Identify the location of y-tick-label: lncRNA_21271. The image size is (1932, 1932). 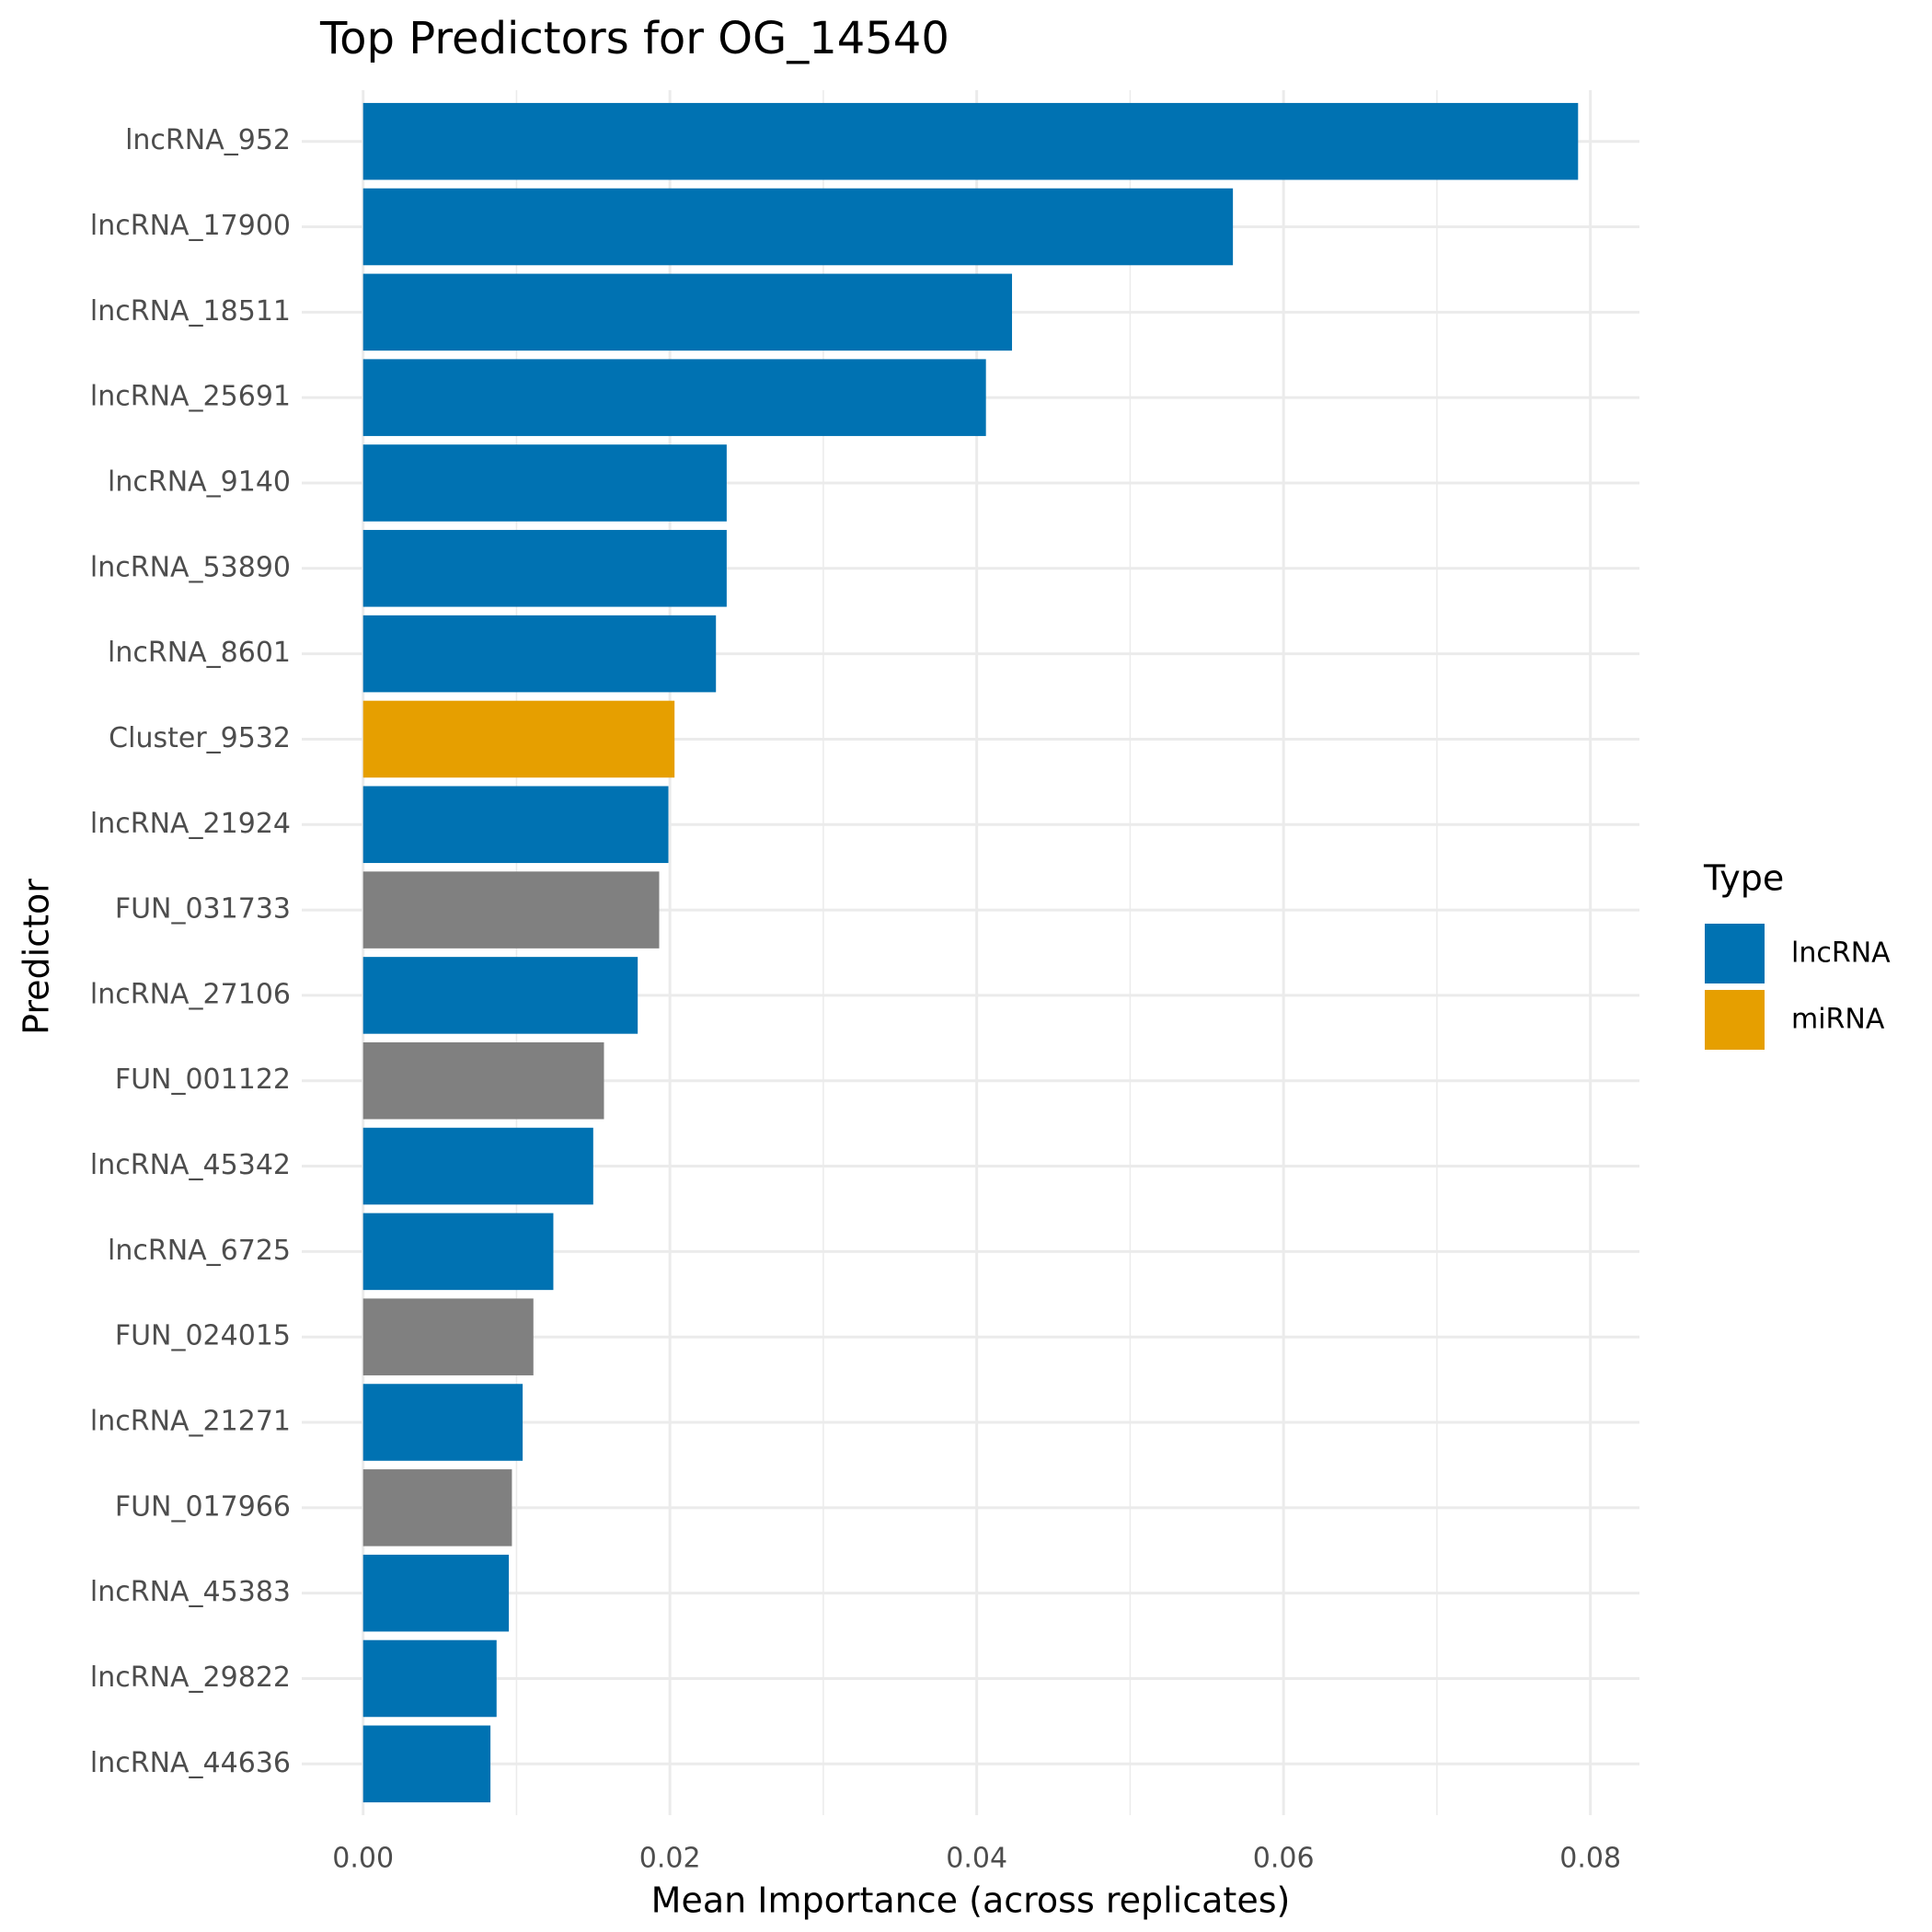
(190, 1422).